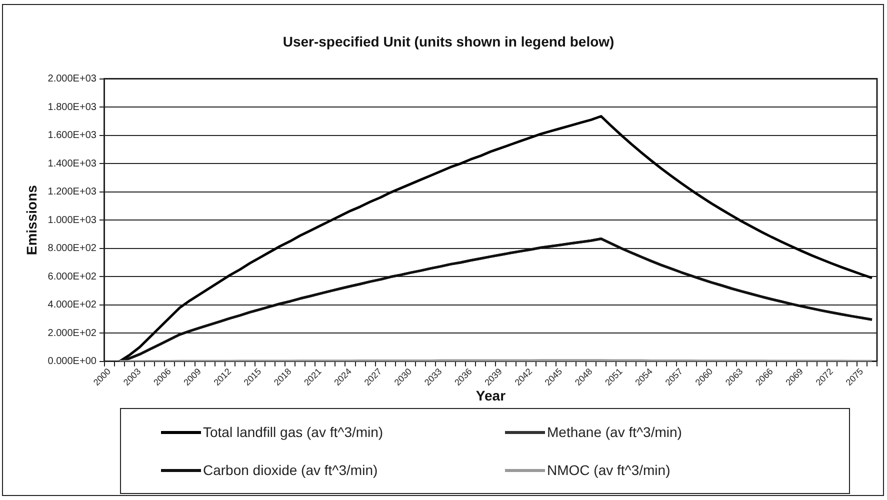 This screenshot has width=887, height=500. Describe the element at coordinates (72, 192) in the screenshot. I see `y-tick-label: 1.200E+03` at that location.